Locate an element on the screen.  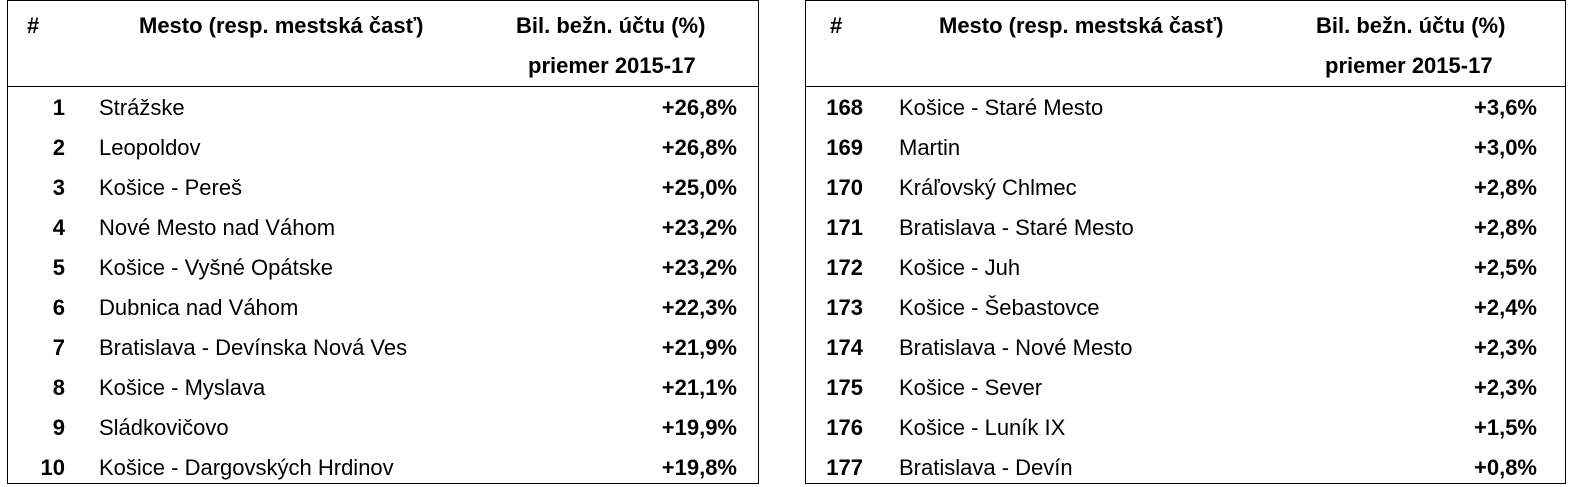
value-cell: +19,9% is located at coordinates (699, 427).